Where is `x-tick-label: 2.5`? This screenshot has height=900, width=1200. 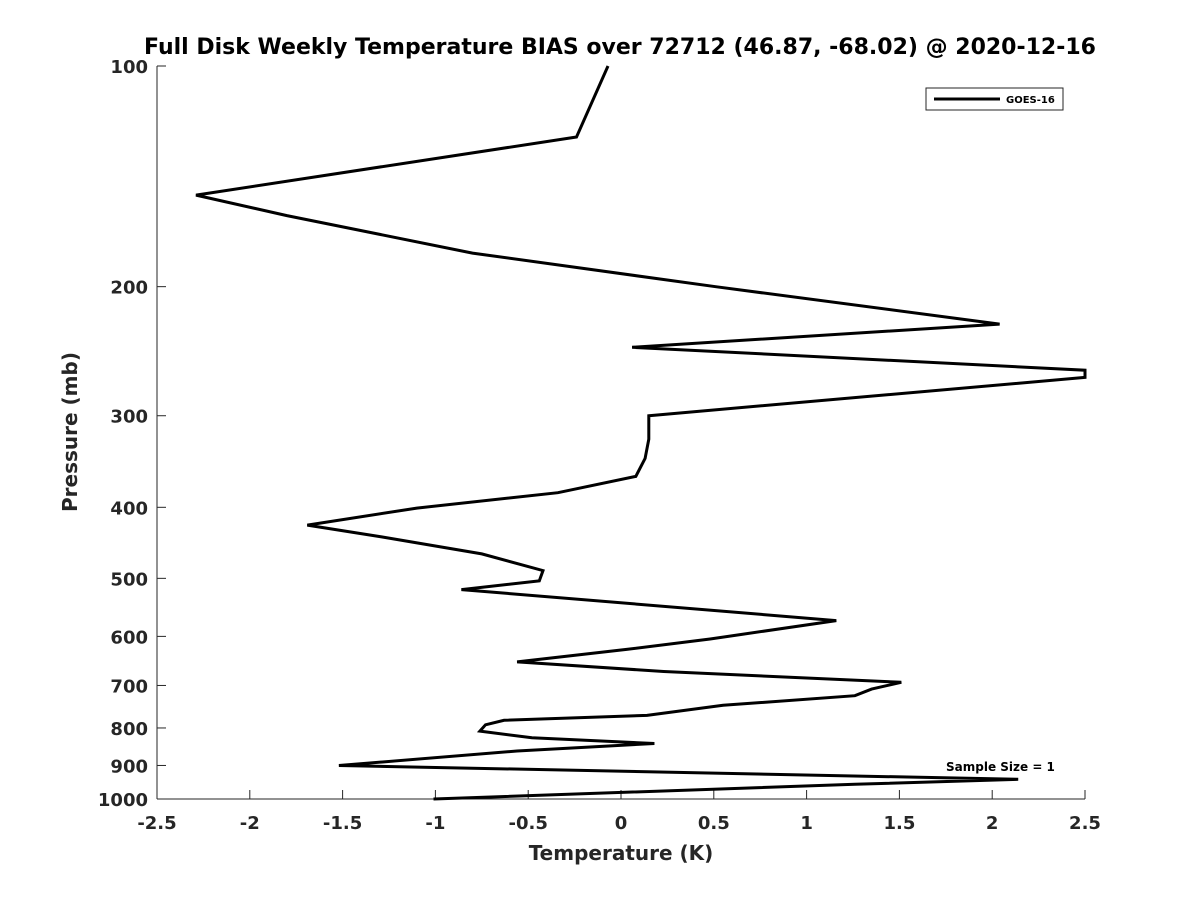
x-tick-label: 2.5 is located at coordinates (1085, 823).